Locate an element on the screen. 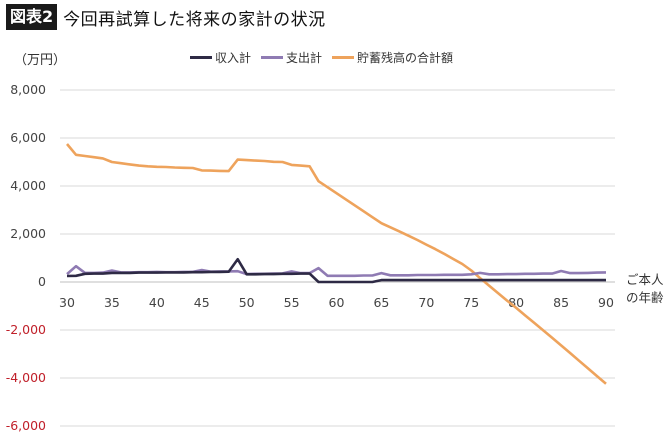 This screenshot has height=439, width=670. x-tick-label: 70 is located at coordinates (426, 302).